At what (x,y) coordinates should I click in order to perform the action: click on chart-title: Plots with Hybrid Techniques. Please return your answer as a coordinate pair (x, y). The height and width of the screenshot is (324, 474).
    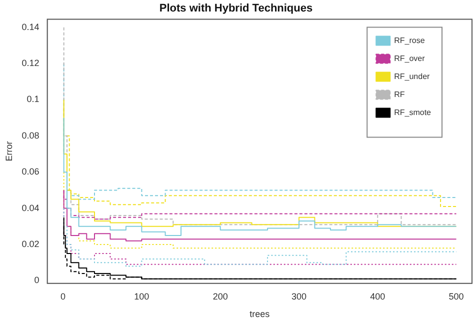
    Looking at the image, I should click on (236, 8).